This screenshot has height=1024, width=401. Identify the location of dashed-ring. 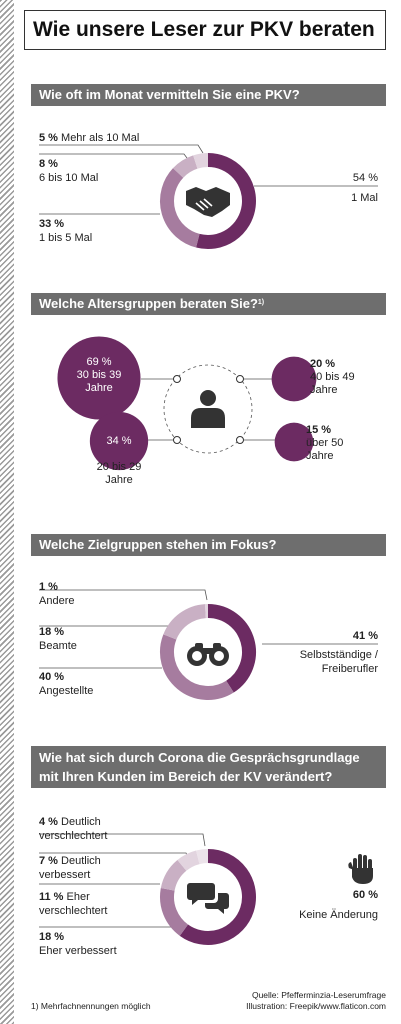
(208, 409).